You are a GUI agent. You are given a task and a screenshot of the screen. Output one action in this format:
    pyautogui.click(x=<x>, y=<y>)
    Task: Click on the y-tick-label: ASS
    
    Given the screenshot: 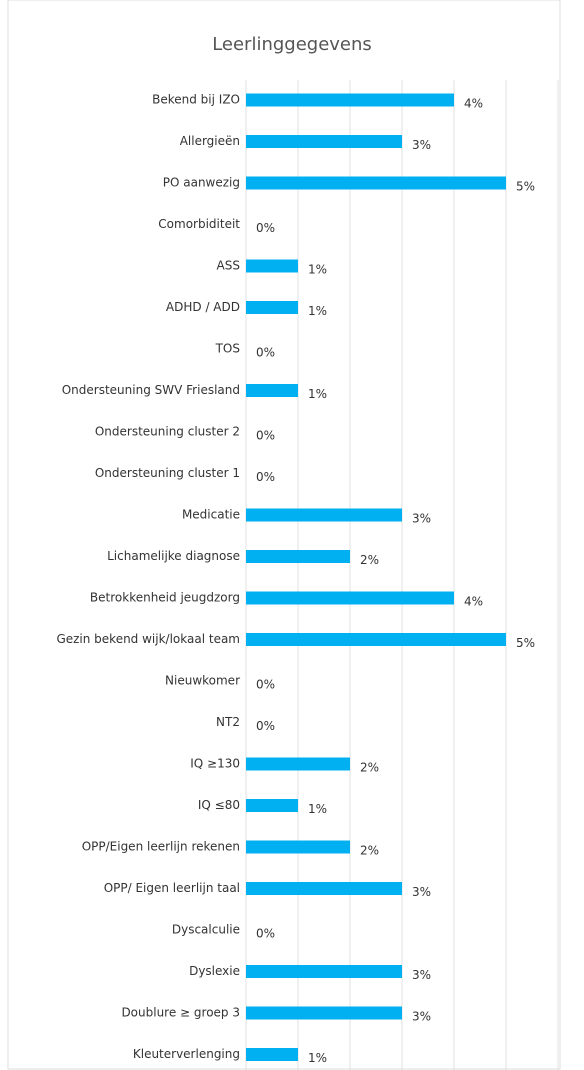 What is the action you would take?
    pyautogui.click(x=228, y=266)
    